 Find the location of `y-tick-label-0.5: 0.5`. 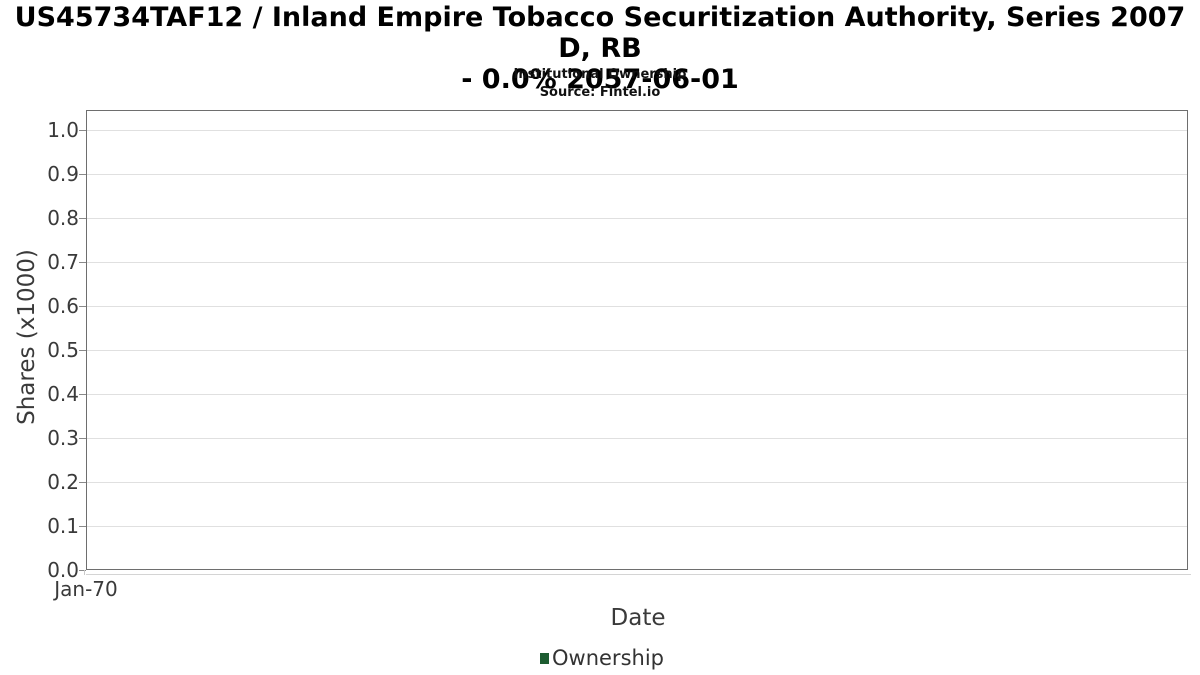

y-tick-label-0.5: 0.5 is located at coordinates (63, 350).